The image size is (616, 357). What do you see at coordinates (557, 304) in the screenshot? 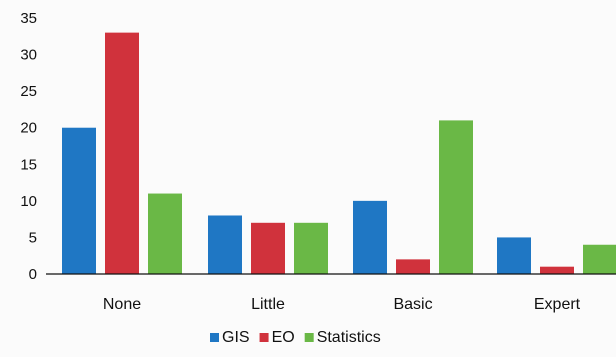
I see `category-label-expert: Expert` at bounding box center [557, 304].